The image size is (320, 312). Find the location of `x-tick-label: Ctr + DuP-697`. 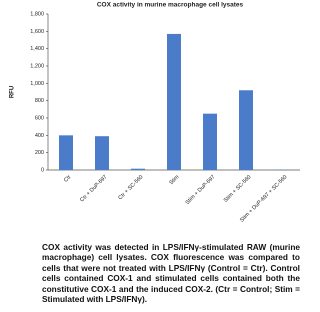

x-tick-label: Ctr + DuP-697 is located at coordinates (93, 188).